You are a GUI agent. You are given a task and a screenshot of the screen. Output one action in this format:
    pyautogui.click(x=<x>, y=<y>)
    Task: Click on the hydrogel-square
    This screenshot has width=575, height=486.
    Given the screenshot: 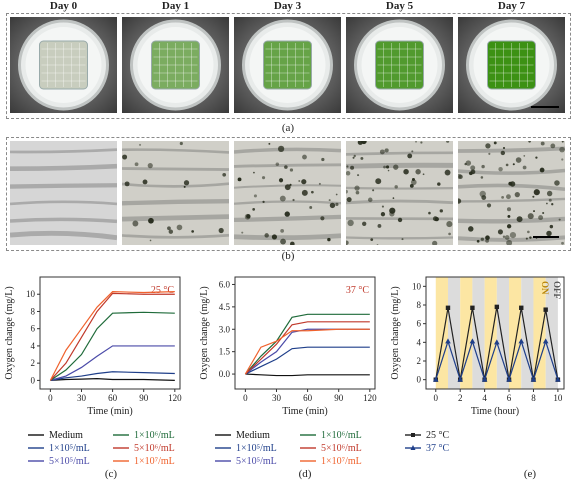 What is the action you would take?
    pyautogui.click(x=63, y=65)
    